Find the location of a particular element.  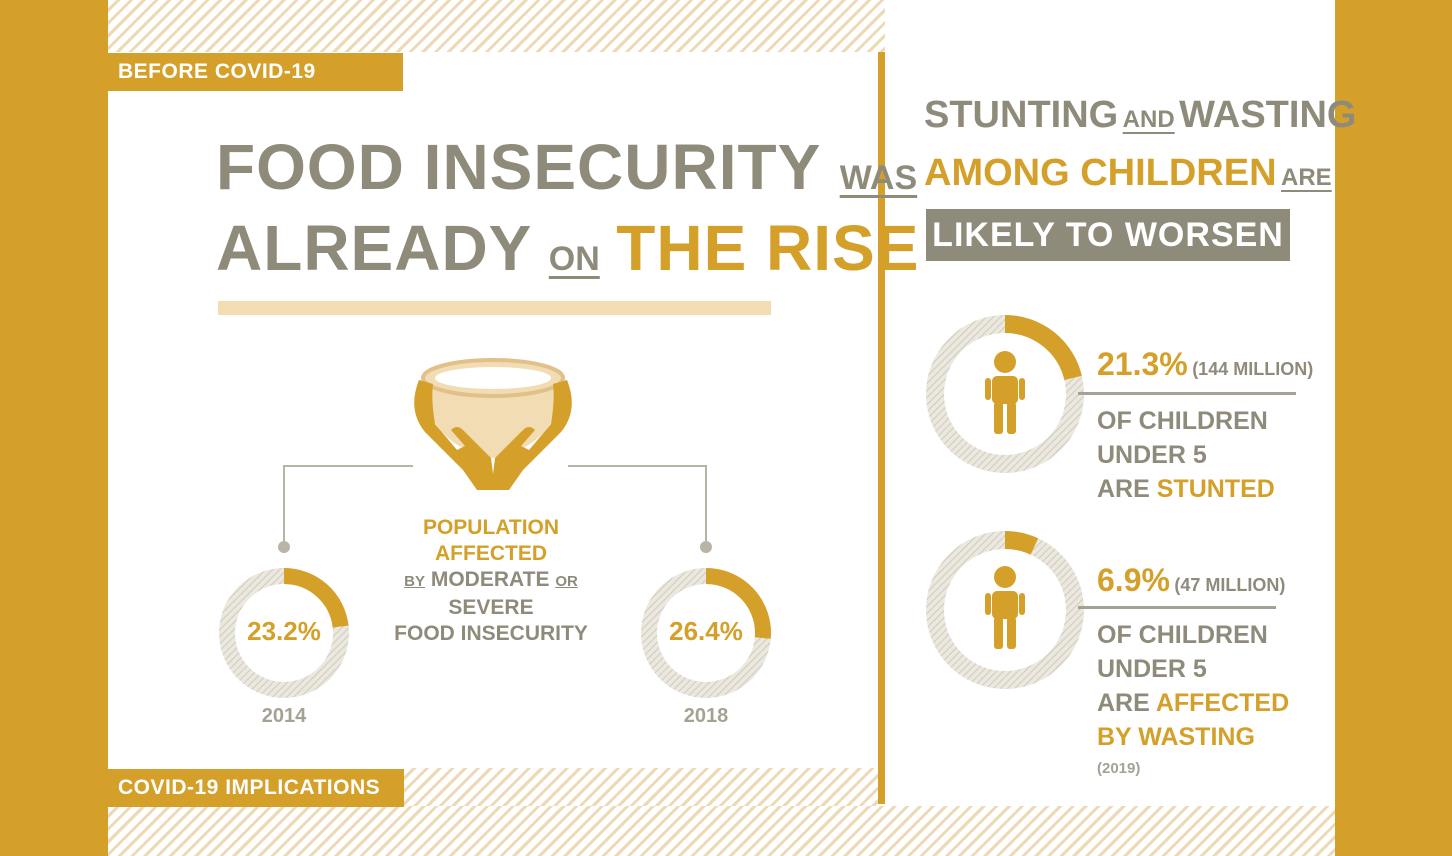

stunting-stat: 21.3% (144 MILLION) is located at coordinates (1205, 364).